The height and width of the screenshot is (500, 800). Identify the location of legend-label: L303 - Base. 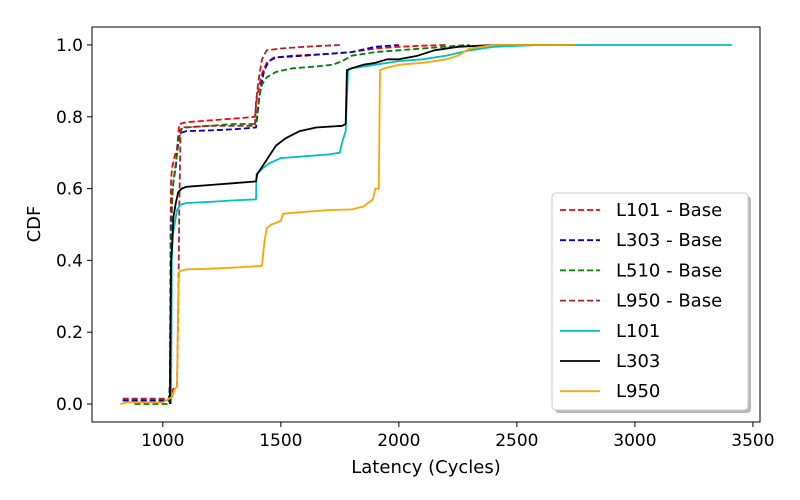
(669, 240).